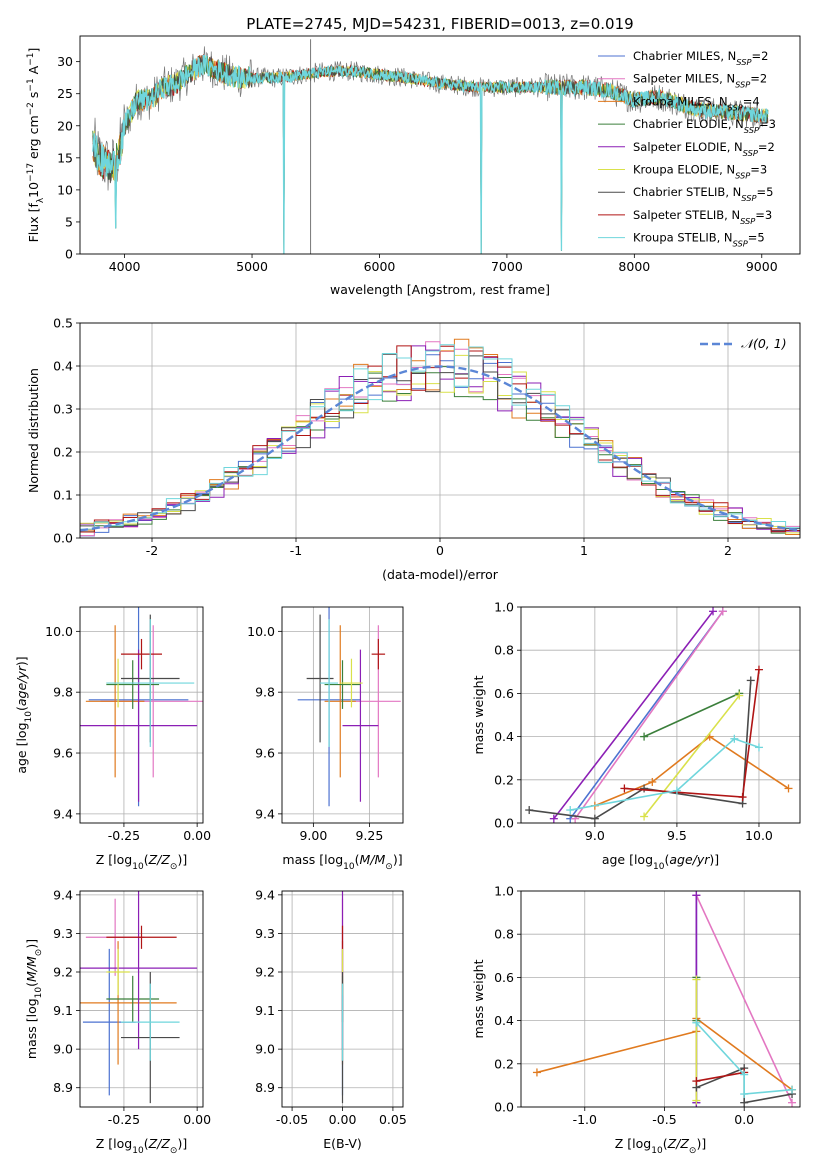 This screenshot has width=819, height=1170. Describe the element at coordinates (504, 650) in the screenshot. I see `y-tick-label: 0.8` at that location.